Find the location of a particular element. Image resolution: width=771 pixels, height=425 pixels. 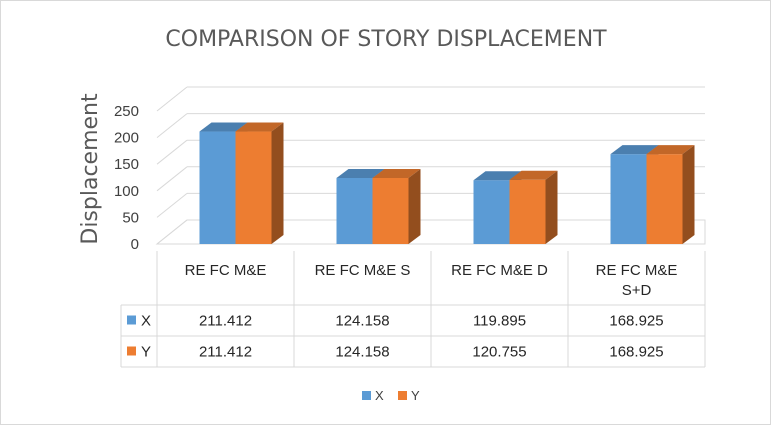

category-label: S+D is located at coordinates (637, 290).